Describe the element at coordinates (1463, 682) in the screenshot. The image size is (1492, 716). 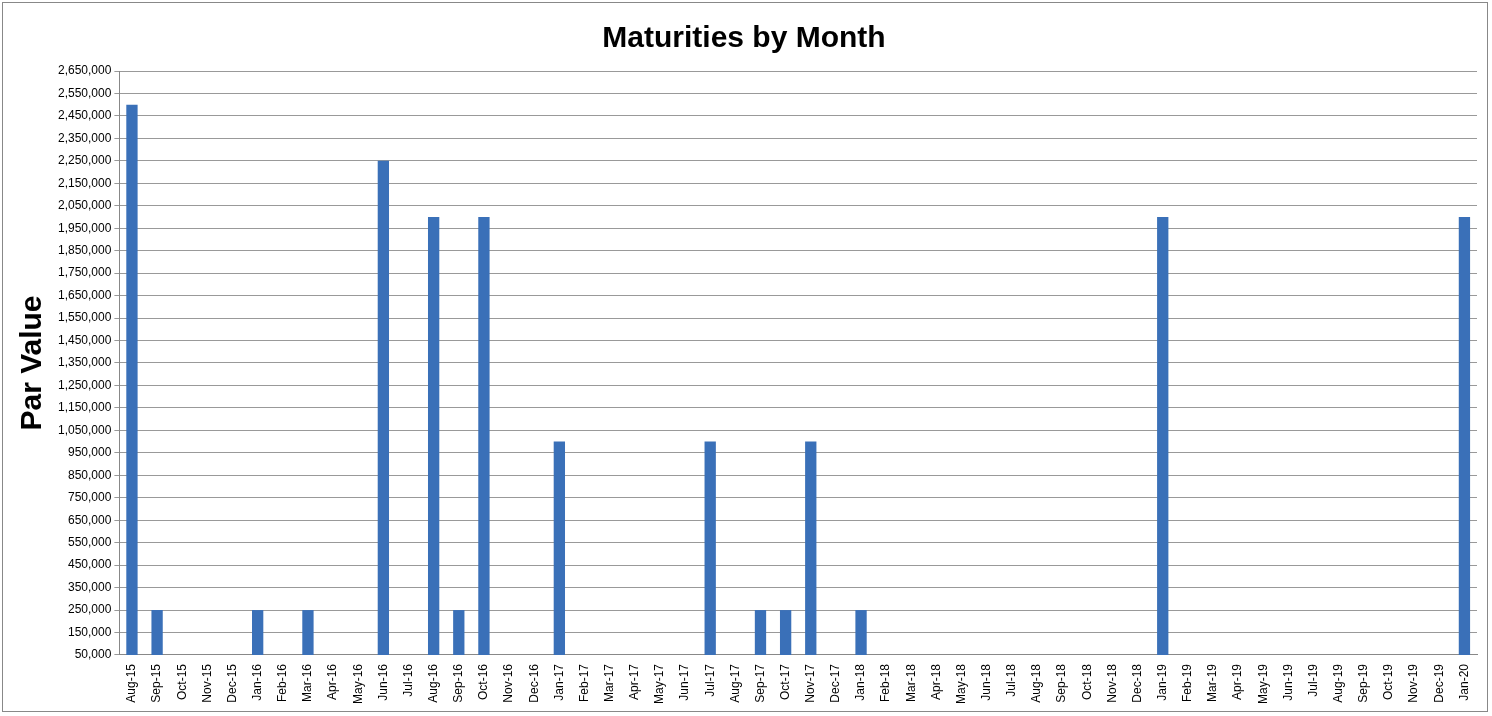
I see `x-tick-label: Jan-20` at that location.